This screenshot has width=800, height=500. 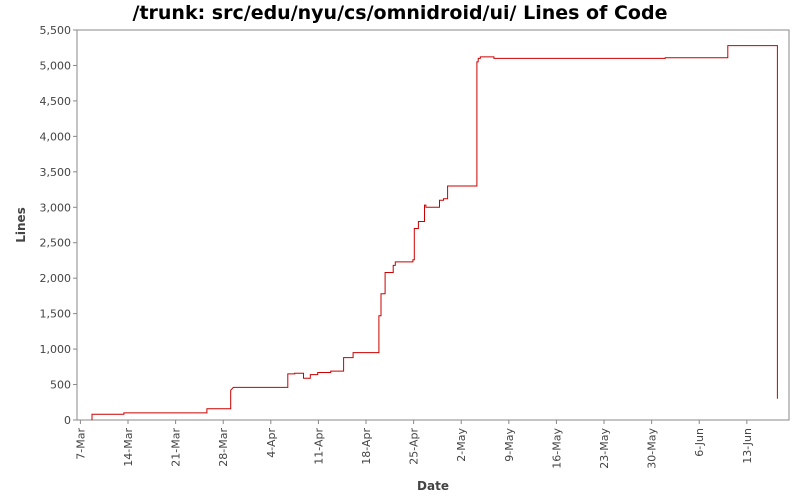 What do you see at coordinates (56, 65) in the screenshot?
I see `y-tick-label: 5,000` at bounding box center [56, 65].